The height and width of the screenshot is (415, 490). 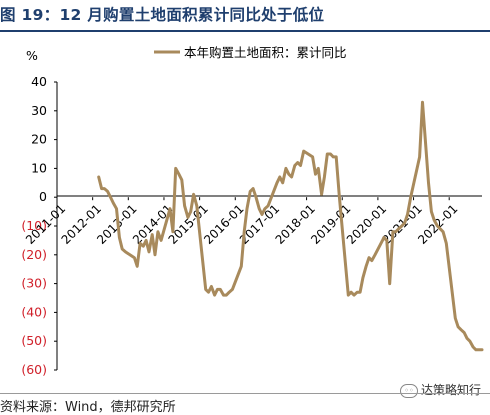 What do you see at coordinates (34, 369) in the screenshot?
I see `y-tick-label: (60)` at bounding box center [34, 369].